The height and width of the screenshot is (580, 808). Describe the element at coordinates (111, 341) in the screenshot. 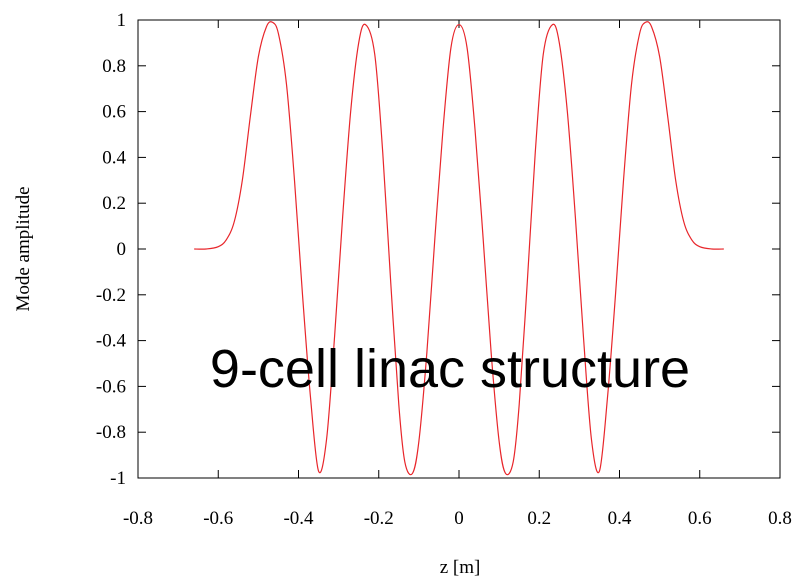

I see `y-tick-label: -0.4` at that location.